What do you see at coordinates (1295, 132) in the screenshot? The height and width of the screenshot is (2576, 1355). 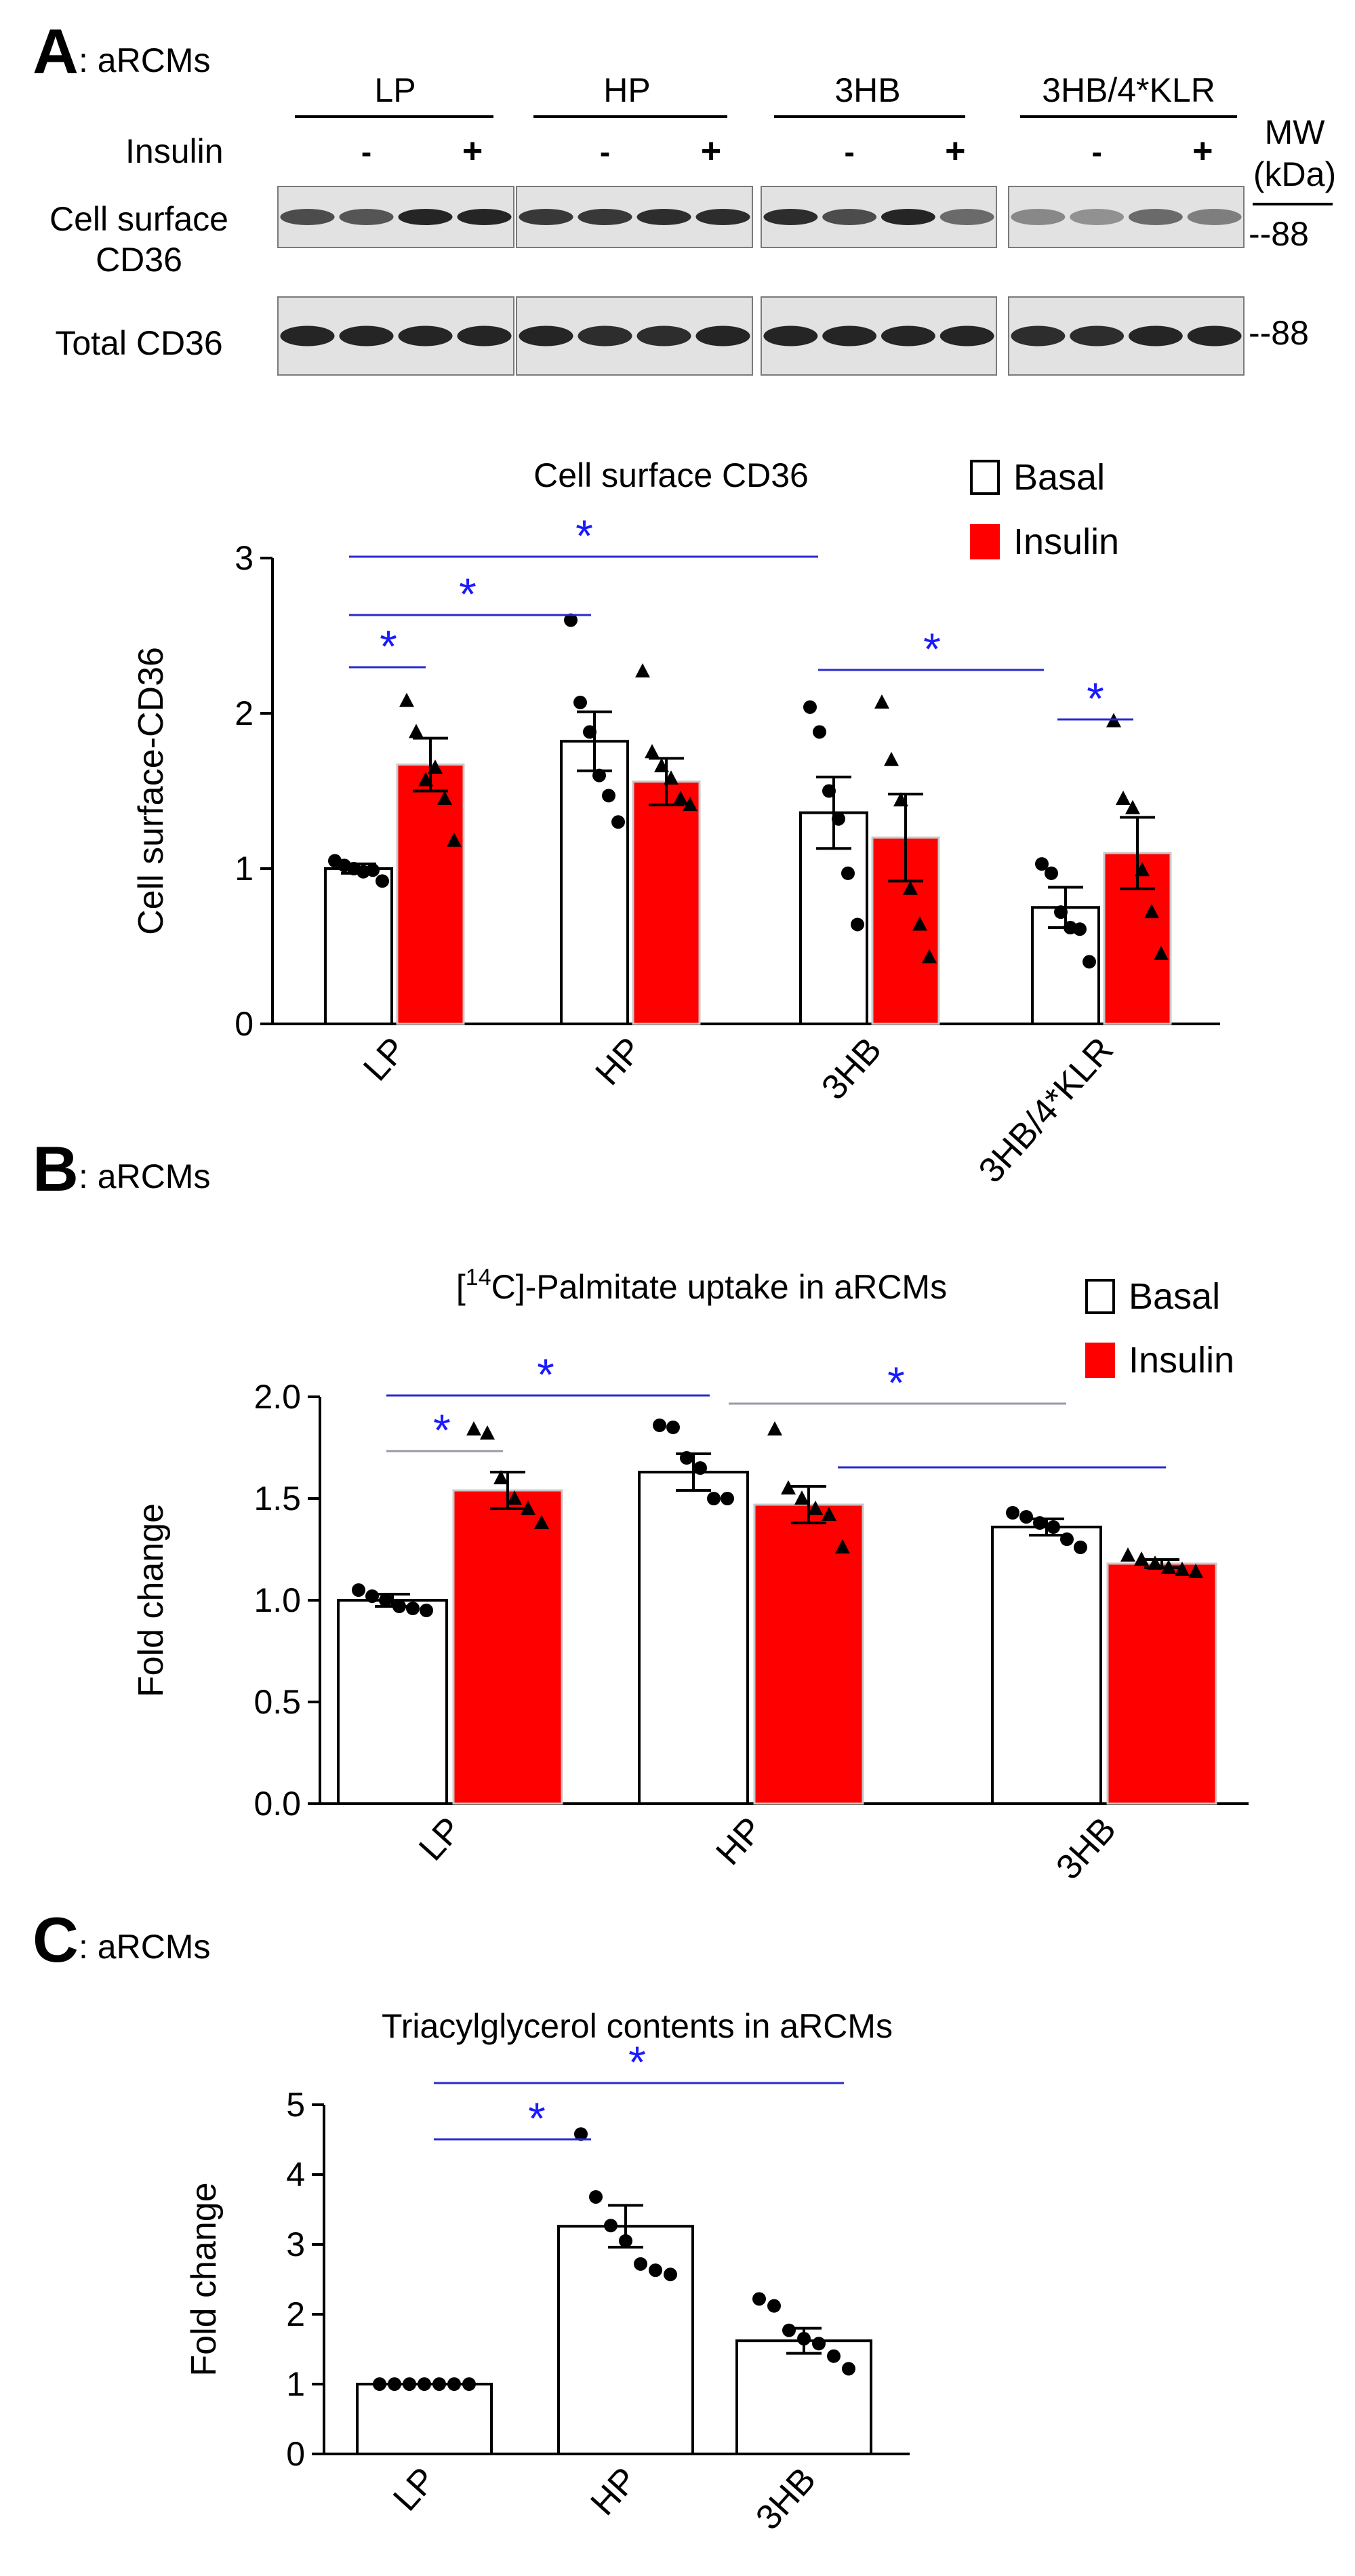 I see `blot-mw-label: MW` at bounding box center [1295, 132].